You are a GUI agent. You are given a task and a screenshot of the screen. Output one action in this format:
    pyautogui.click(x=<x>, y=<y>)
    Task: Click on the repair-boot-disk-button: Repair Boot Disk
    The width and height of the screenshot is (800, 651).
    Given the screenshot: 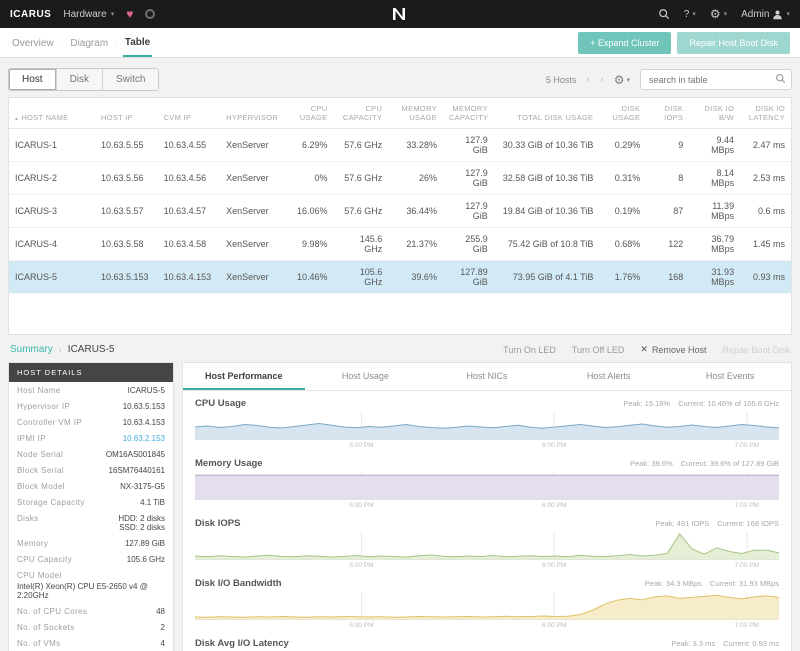 What is the action you would take?
    pyautogui.click(x=756, y=349)
    